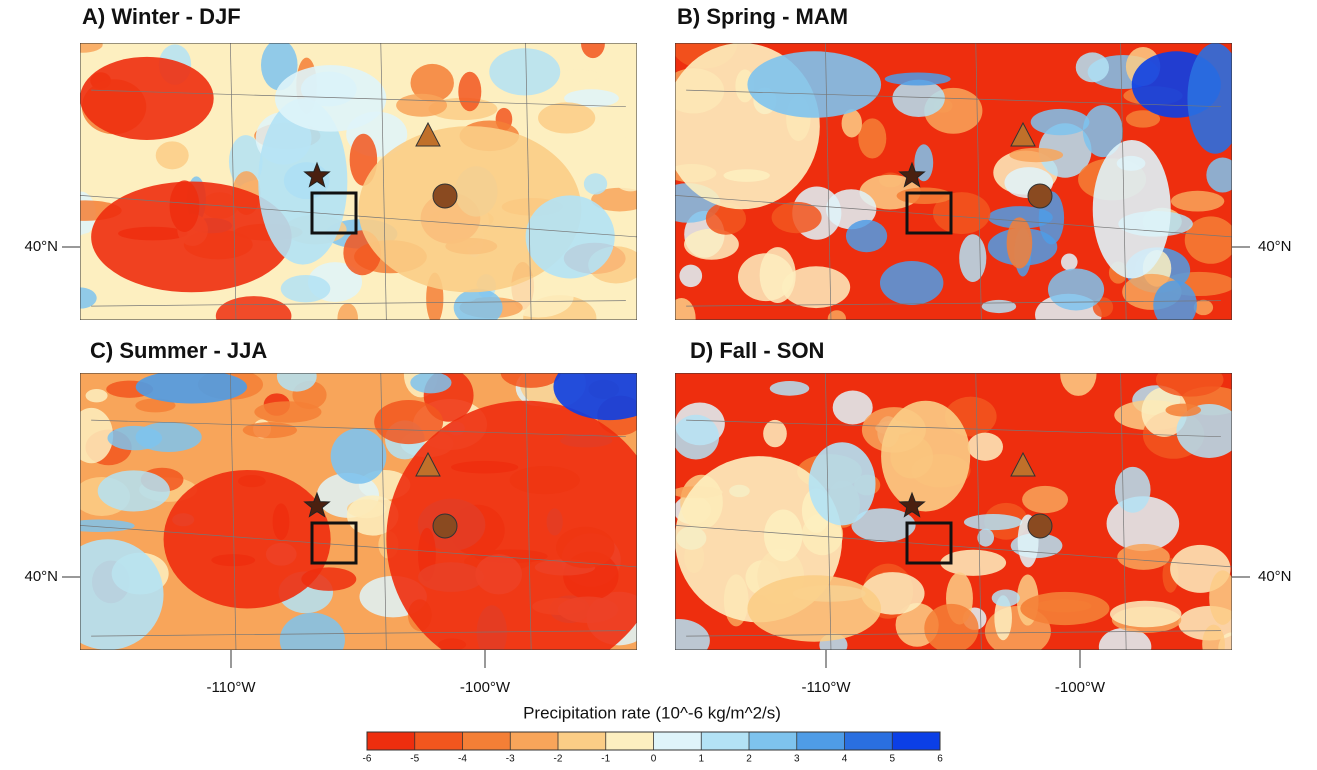 The height and width of the screenshot is (770, 1317). What do you see at coordinates (749, 759) in the screenshot?
I see `colorbar-tick-label: 2` at bounding box center [749, 759].